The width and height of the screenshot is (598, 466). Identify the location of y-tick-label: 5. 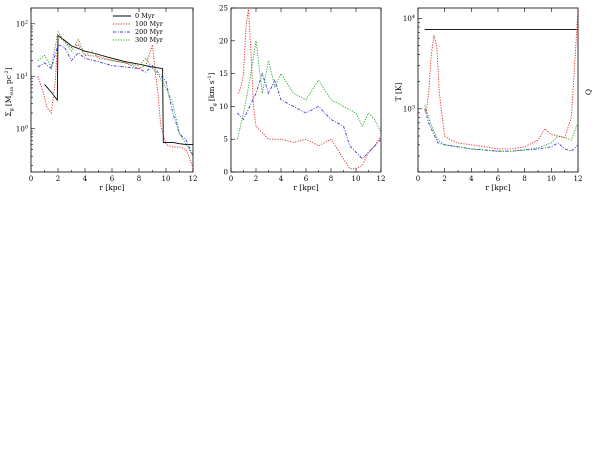
(226, 140).